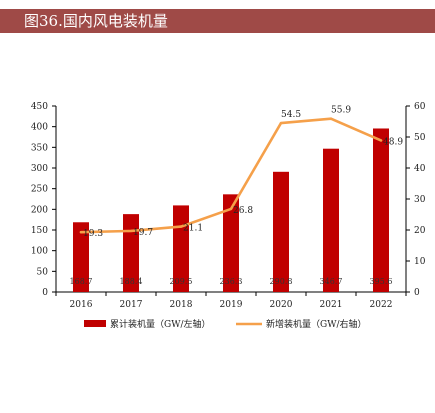 The width and height of the screenshot is (435, 413). Describe the element at coordinates (160, 324) in the screenshot. I see `legend-bar-label: 累计装机量（GW/左轴）` at that location.